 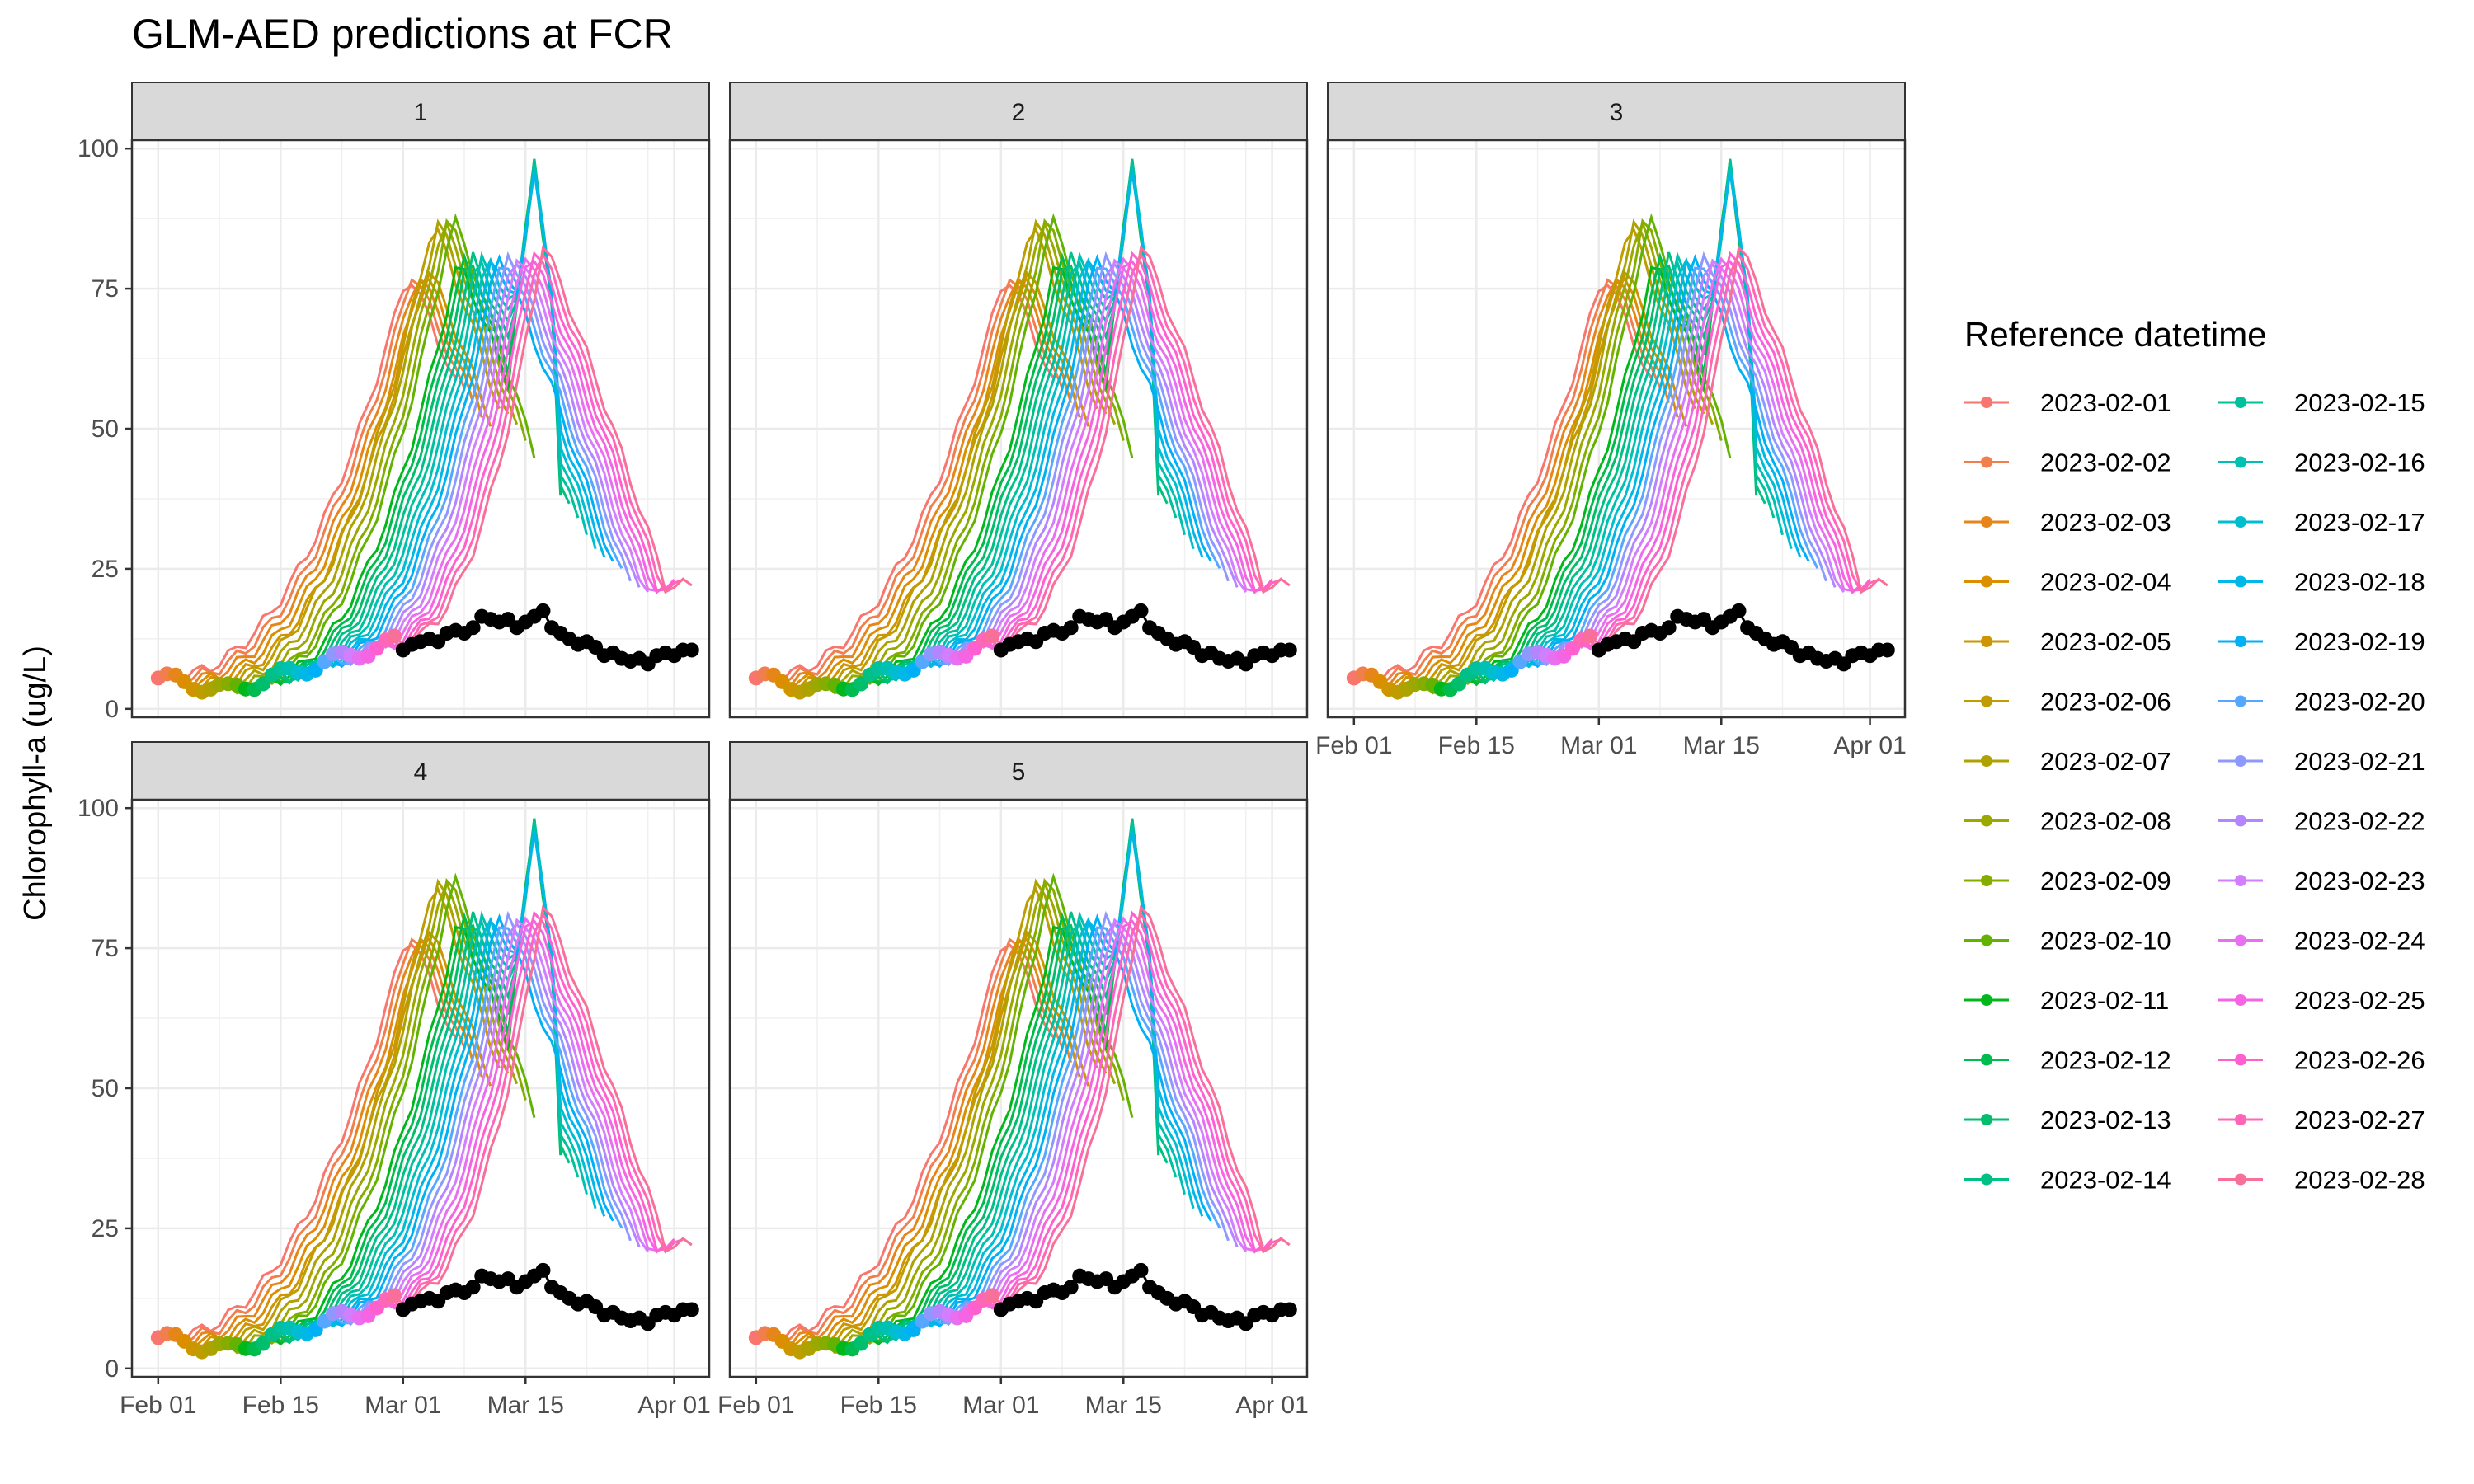 What do you see at coordinates (1123, 1405) in the screenshot?
I see `x-tick-label: Mar 15` at bounding box center [1123, 1405].